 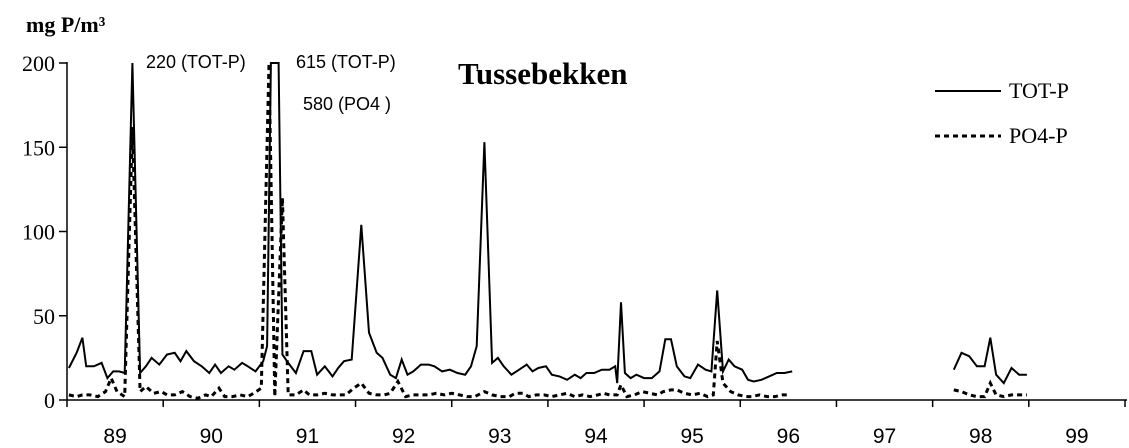 I want to click on y-tick-label: 150, so click(x=38, y=147).